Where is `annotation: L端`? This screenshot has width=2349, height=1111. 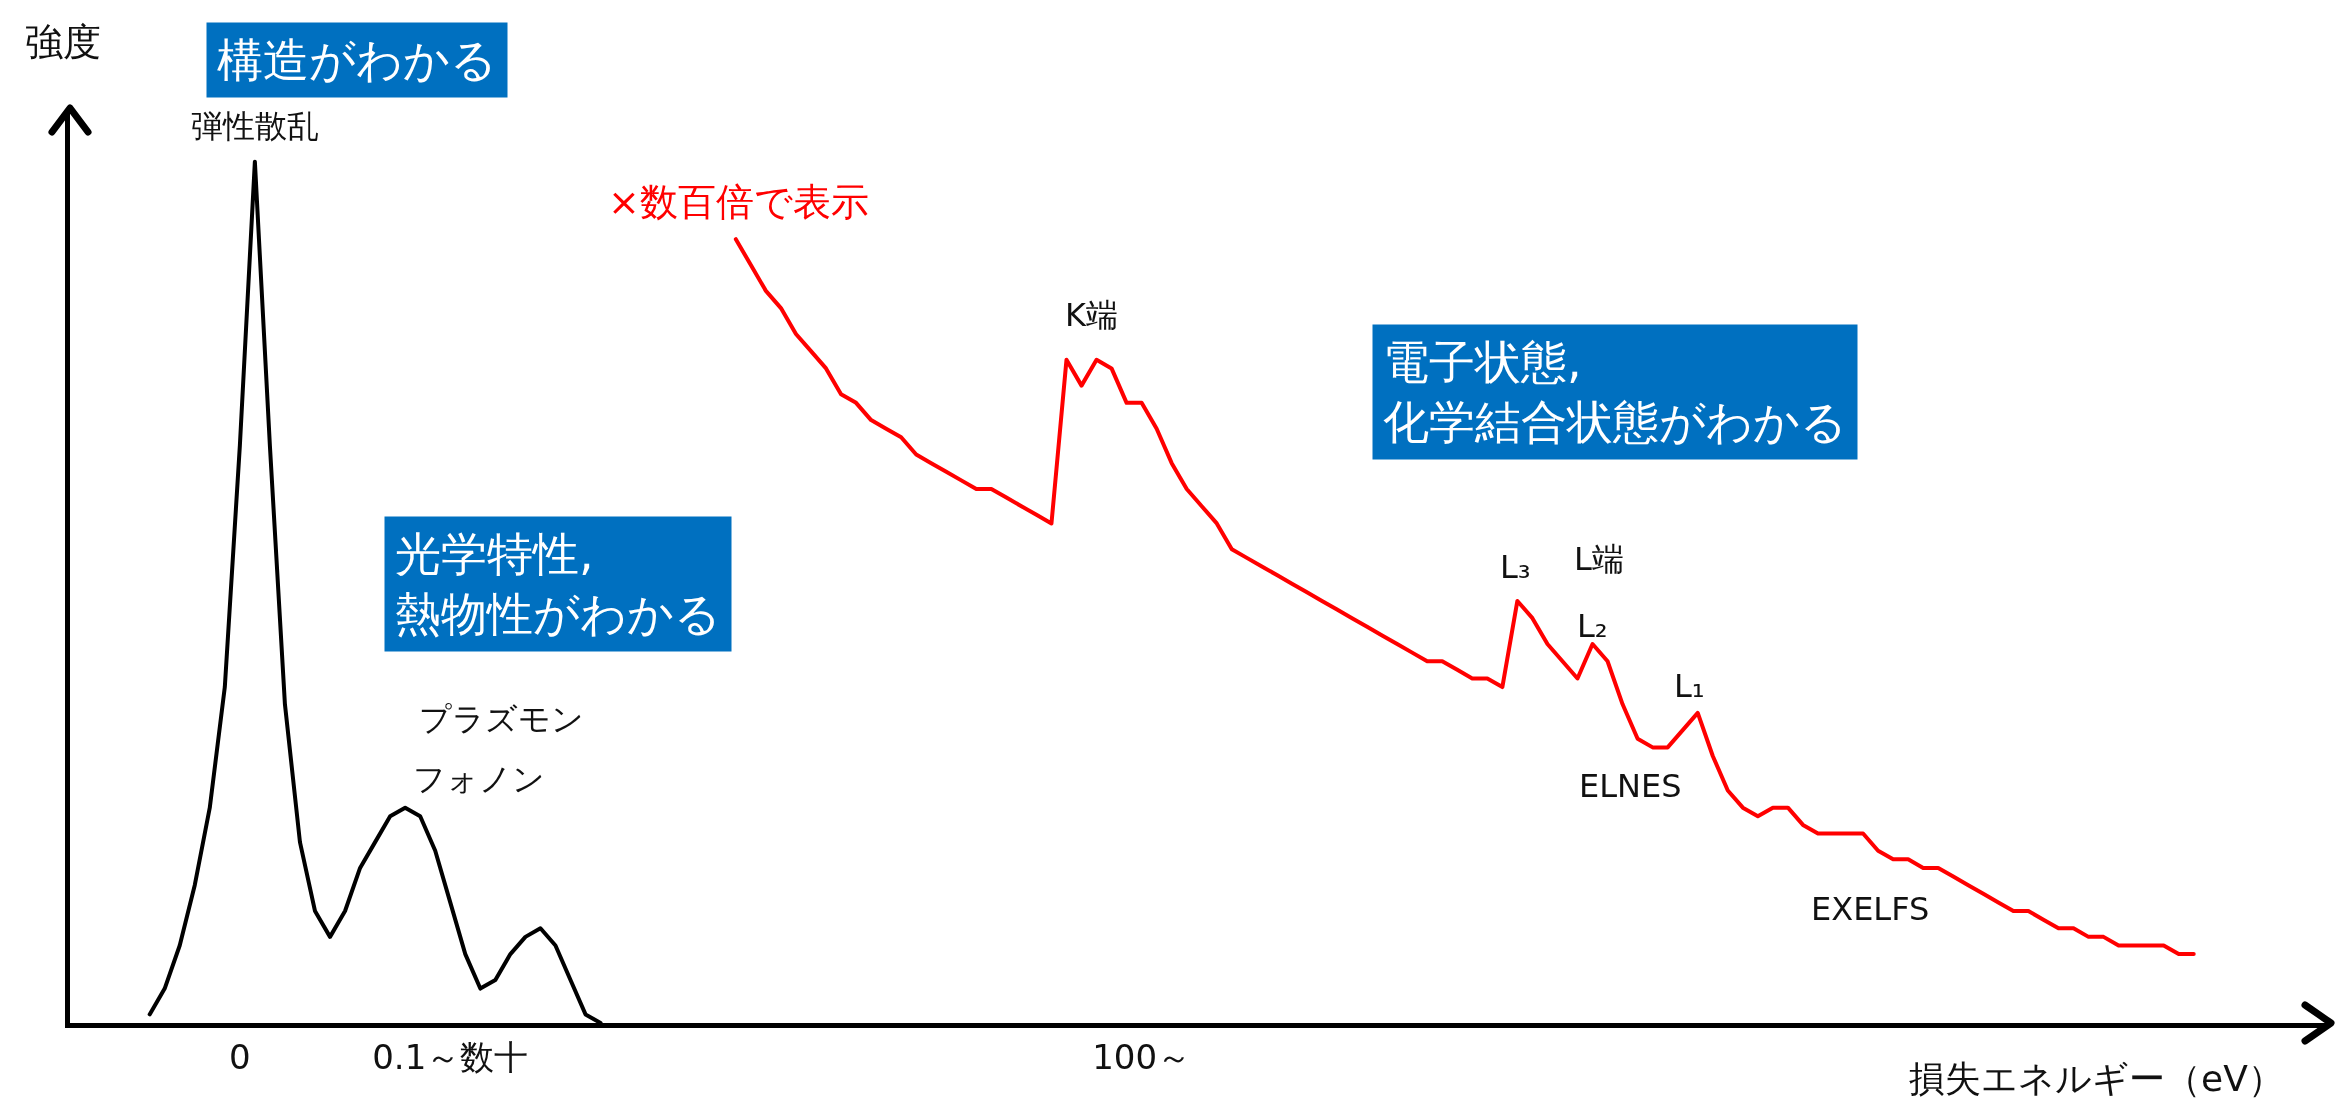
annotation: L端 is located at coordinates (1599, 559).